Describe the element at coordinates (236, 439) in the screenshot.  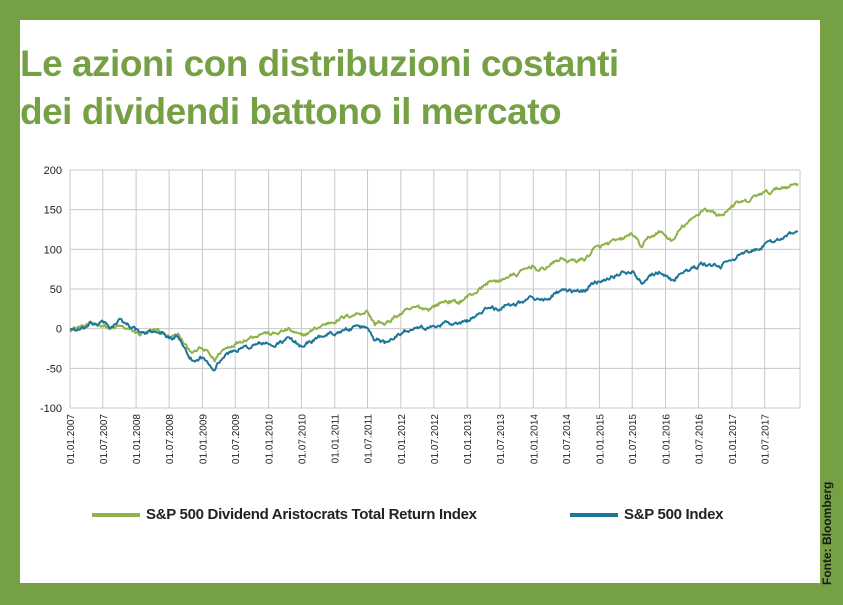
I see `x-tick-label: 01.07.2009` at that location.